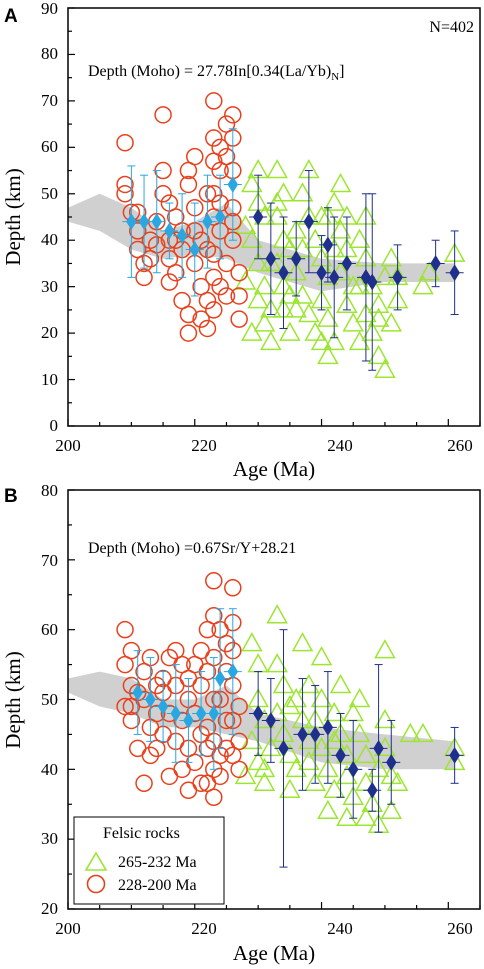  Describe the element at coordinates (204, 445) in the screenshot. I see `x-tick-label: 220` at that location.